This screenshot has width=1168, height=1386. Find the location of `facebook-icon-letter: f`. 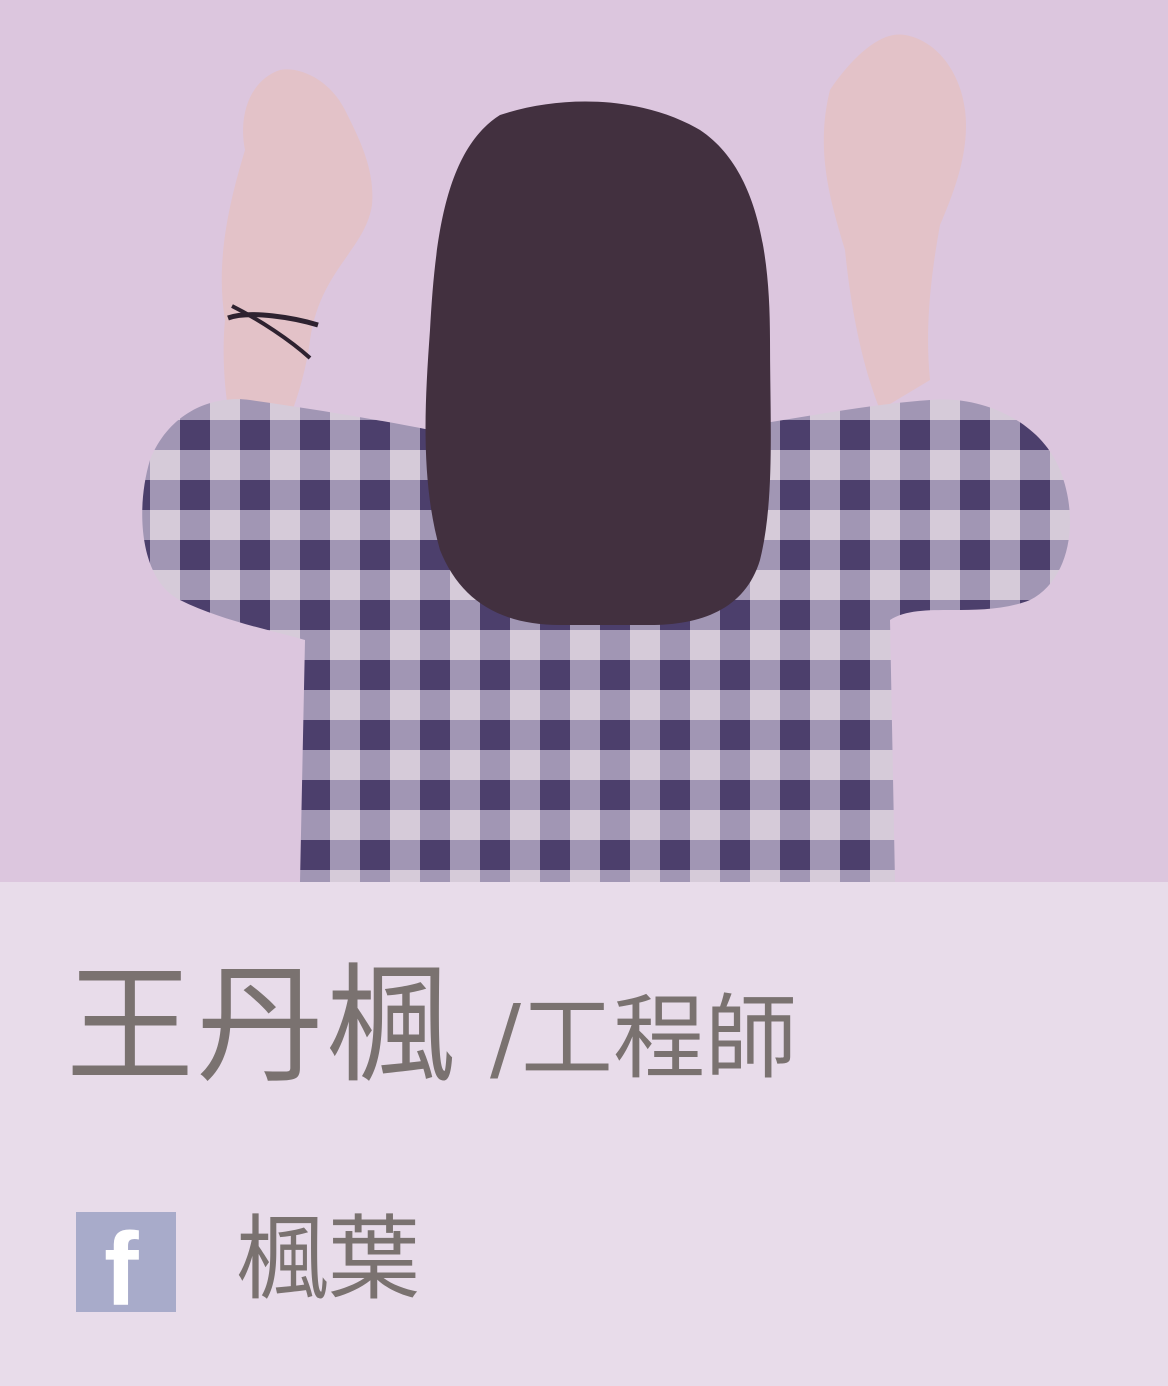

facebook-icon-letter: f is located at coordinates (121, 1270).